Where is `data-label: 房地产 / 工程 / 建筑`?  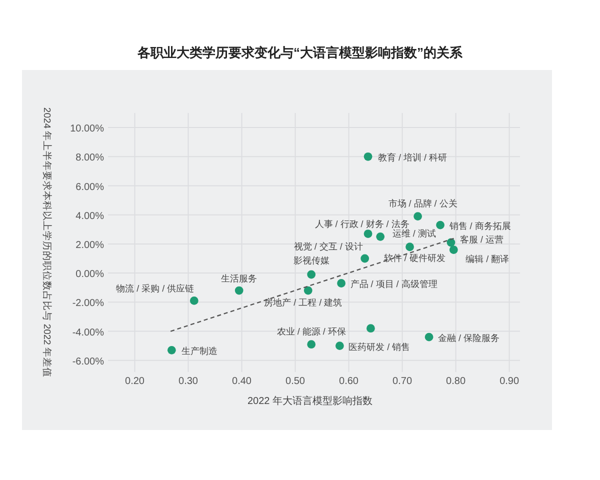
data-label: 房地产 / 工程 / 建筑 is located at coordinates (303, 303).